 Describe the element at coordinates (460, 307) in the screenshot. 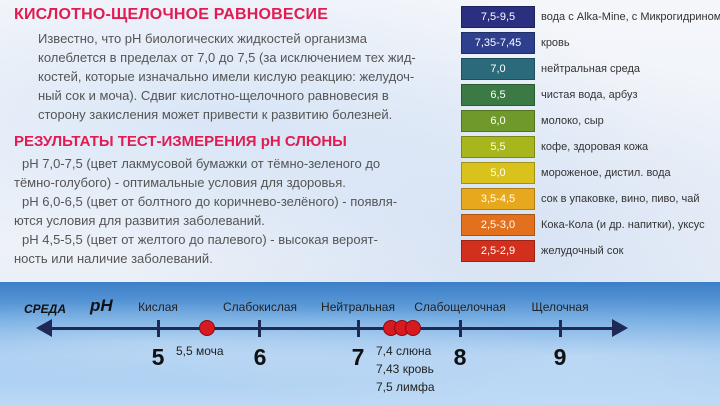

I see `category-weak-alkaline: Слабощелочная` at that location.